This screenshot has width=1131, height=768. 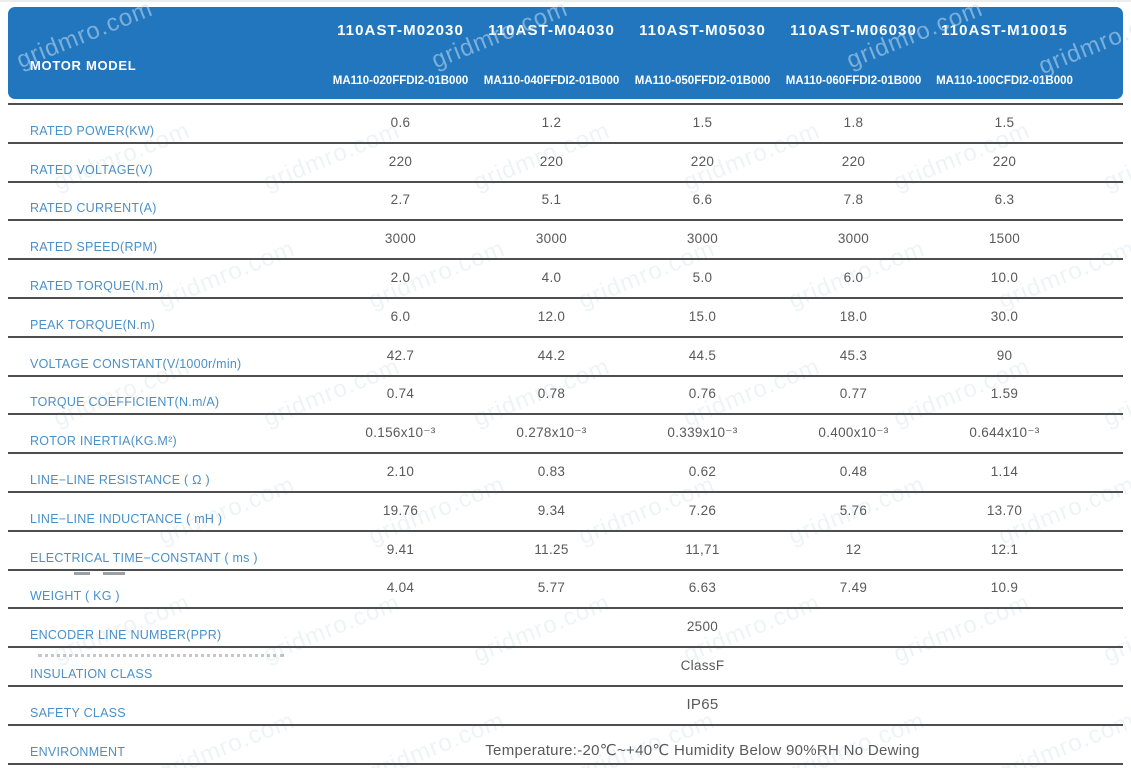 What do you see at coordinates (400, 510) in the screenshot?
I see `spec-value: 19.76` at bounding box center [400, 510].